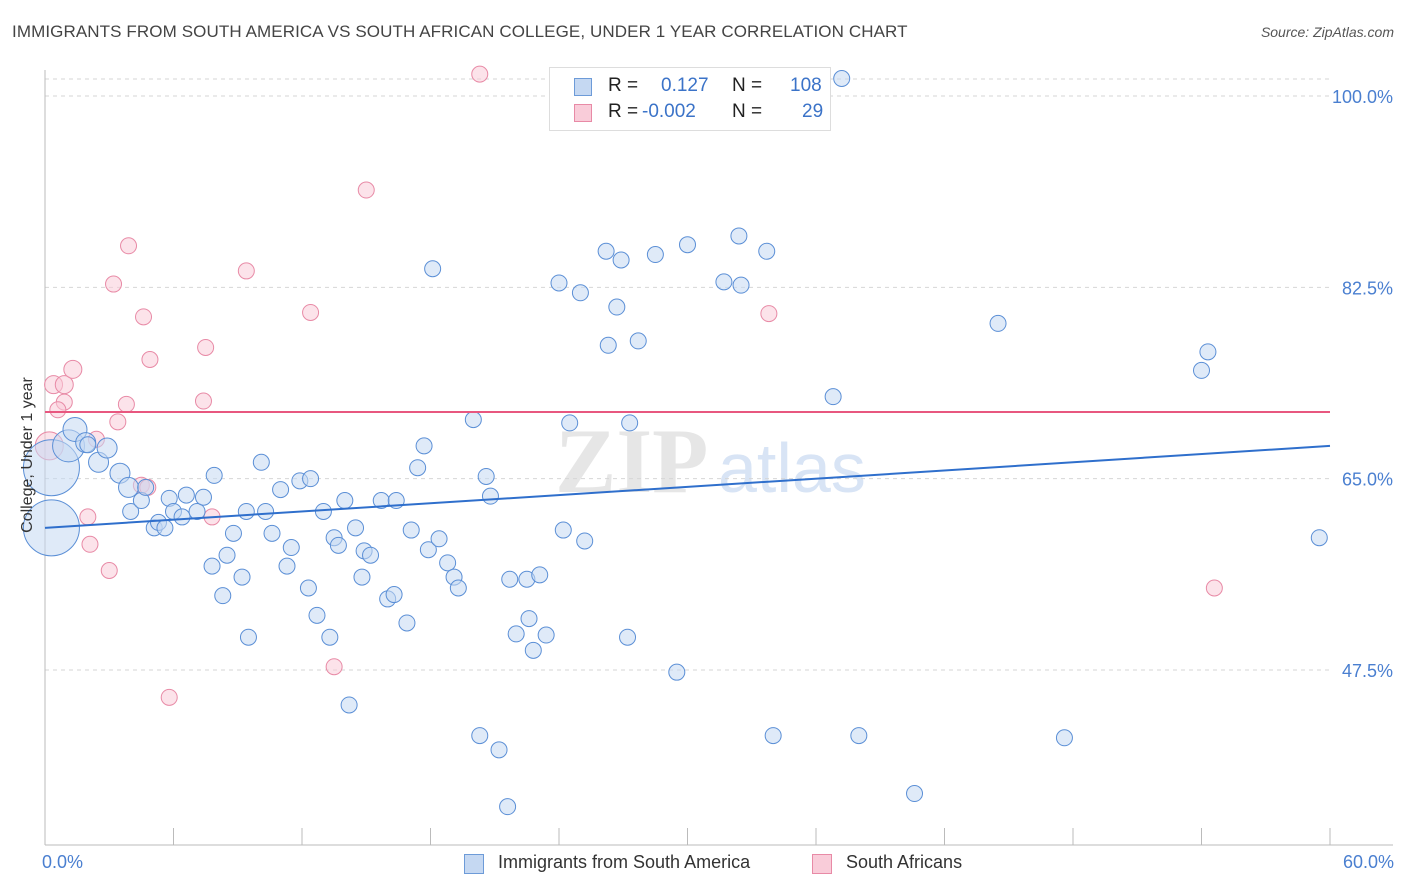 The height and width of the screenshot is (892, 1406). What do you see at coordinates (27, 455) in the screenshot?
I see `y-axis-label: College, Under 1 year` at bounding box center [27, 455].